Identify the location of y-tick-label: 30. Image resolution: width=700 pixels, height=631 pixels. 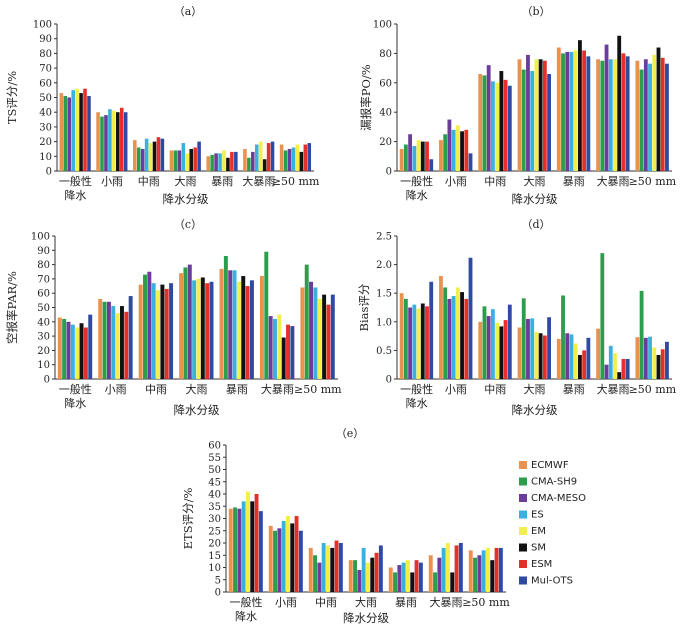
(45, 127).